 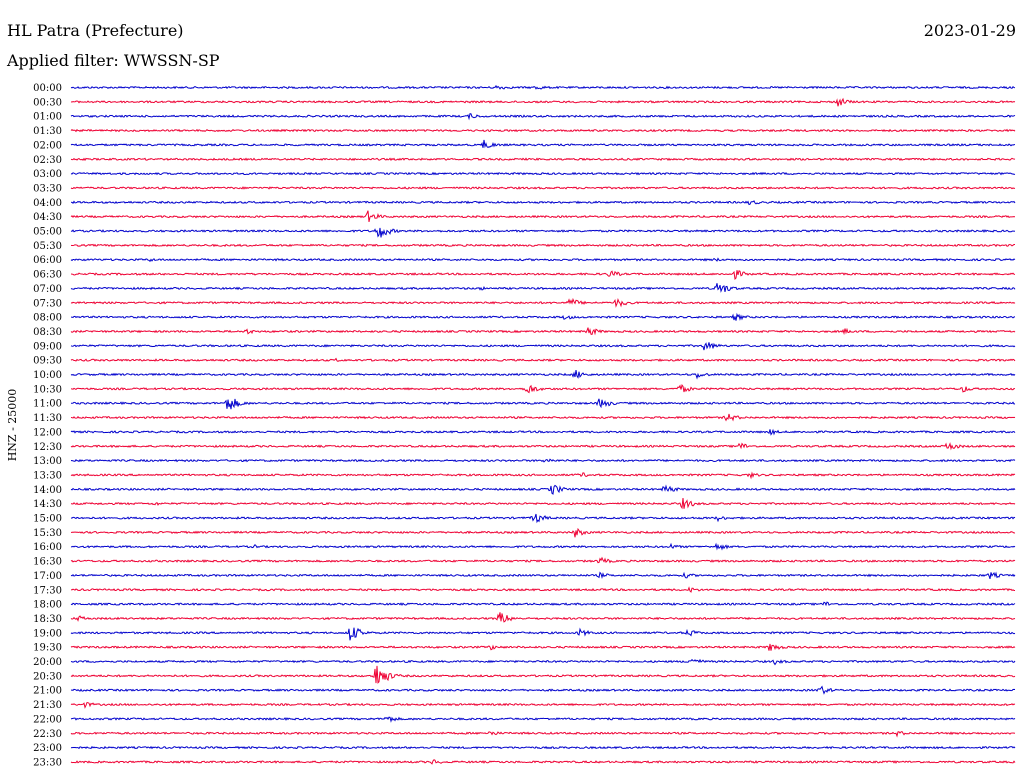 I want to click on date-label: 2023-01-29, so click(x=969, y=30).